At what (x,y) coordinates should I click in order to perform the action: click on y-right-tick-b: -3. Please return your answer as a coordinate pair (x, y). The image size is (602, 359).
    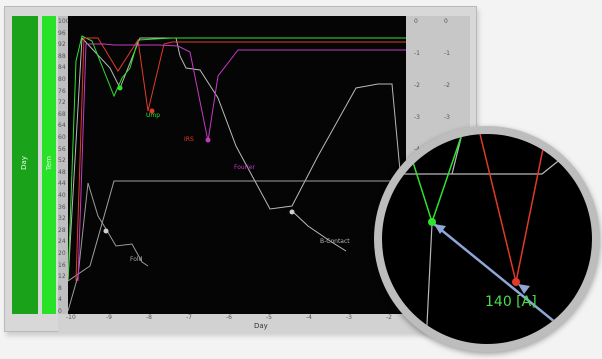
    Looking at the image, I should click on (447, 117).